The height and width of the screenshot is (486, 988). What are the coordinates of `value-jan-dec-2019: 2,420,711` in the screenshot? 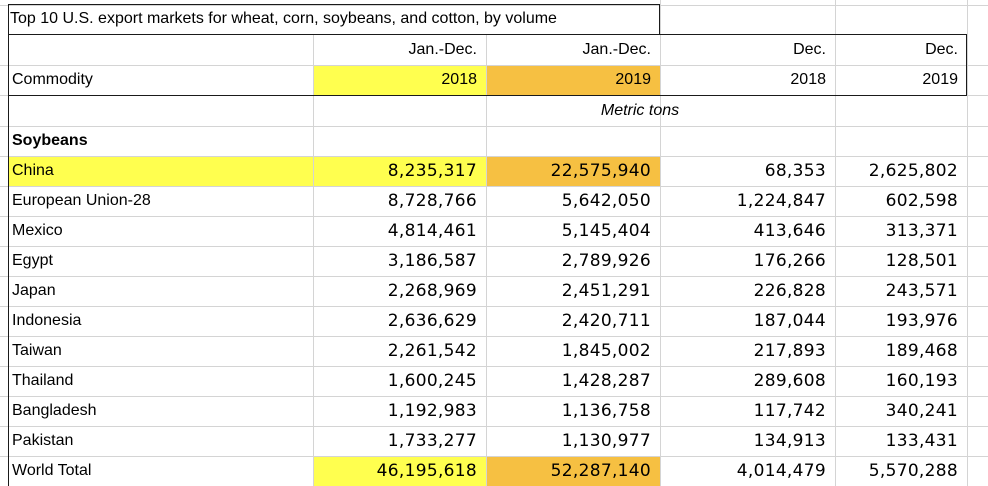 It's located at (606, 321).